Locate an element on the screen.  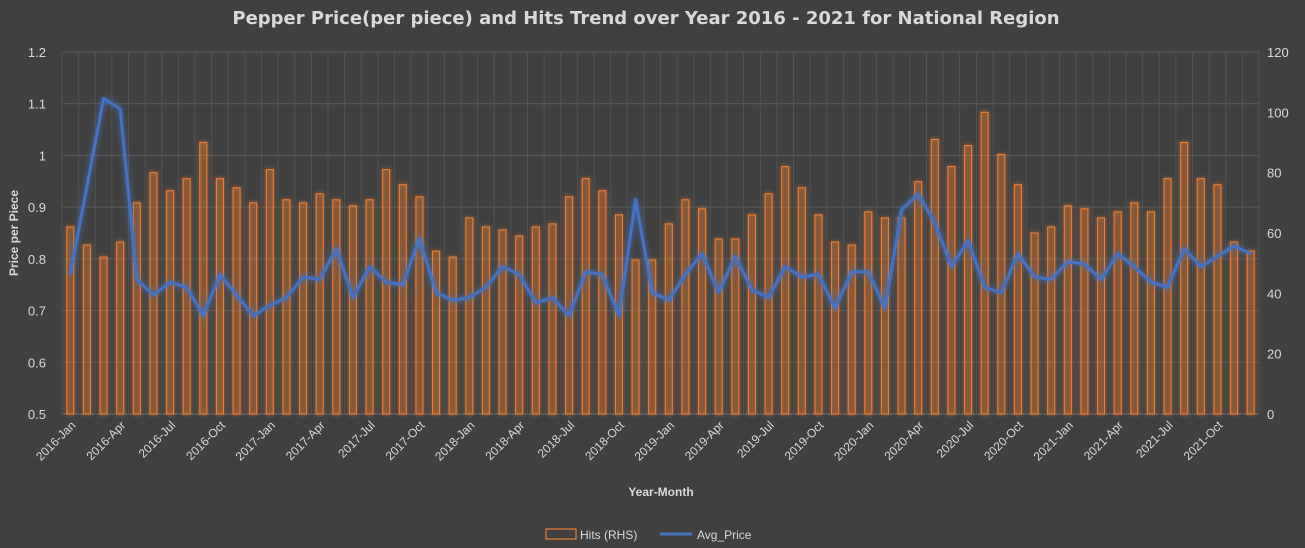
y-right-tick-label: 80 is located at coordinates (1274, 173).